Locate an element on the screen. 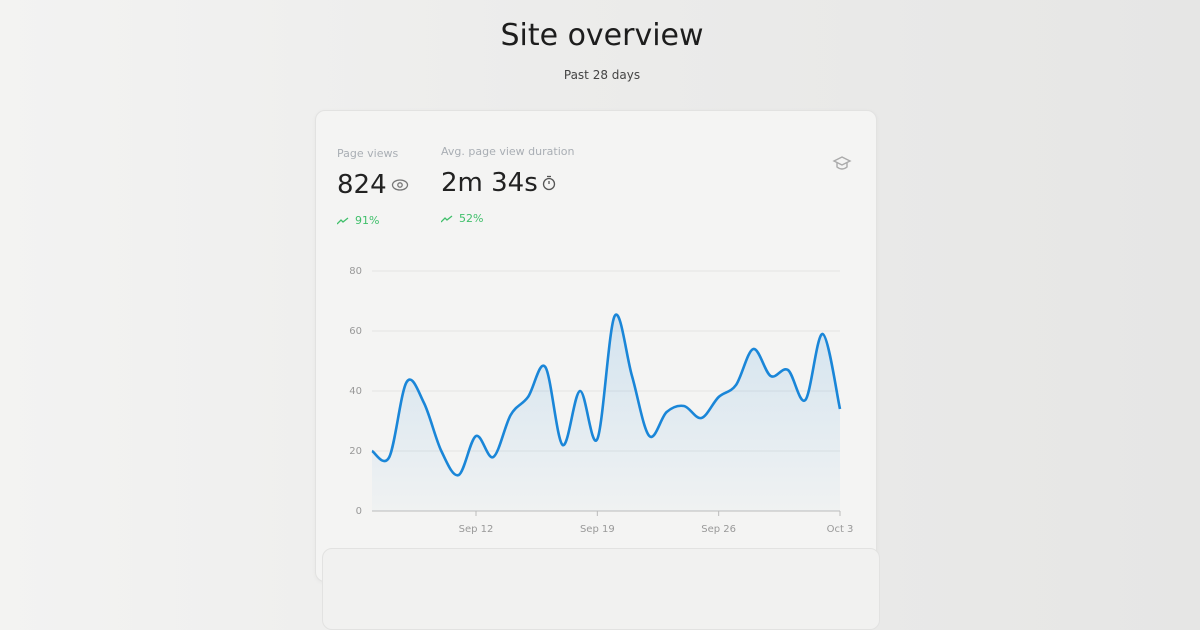 The image size is (1200, 630). change-text: 91% is located at coordinates (367, 220).